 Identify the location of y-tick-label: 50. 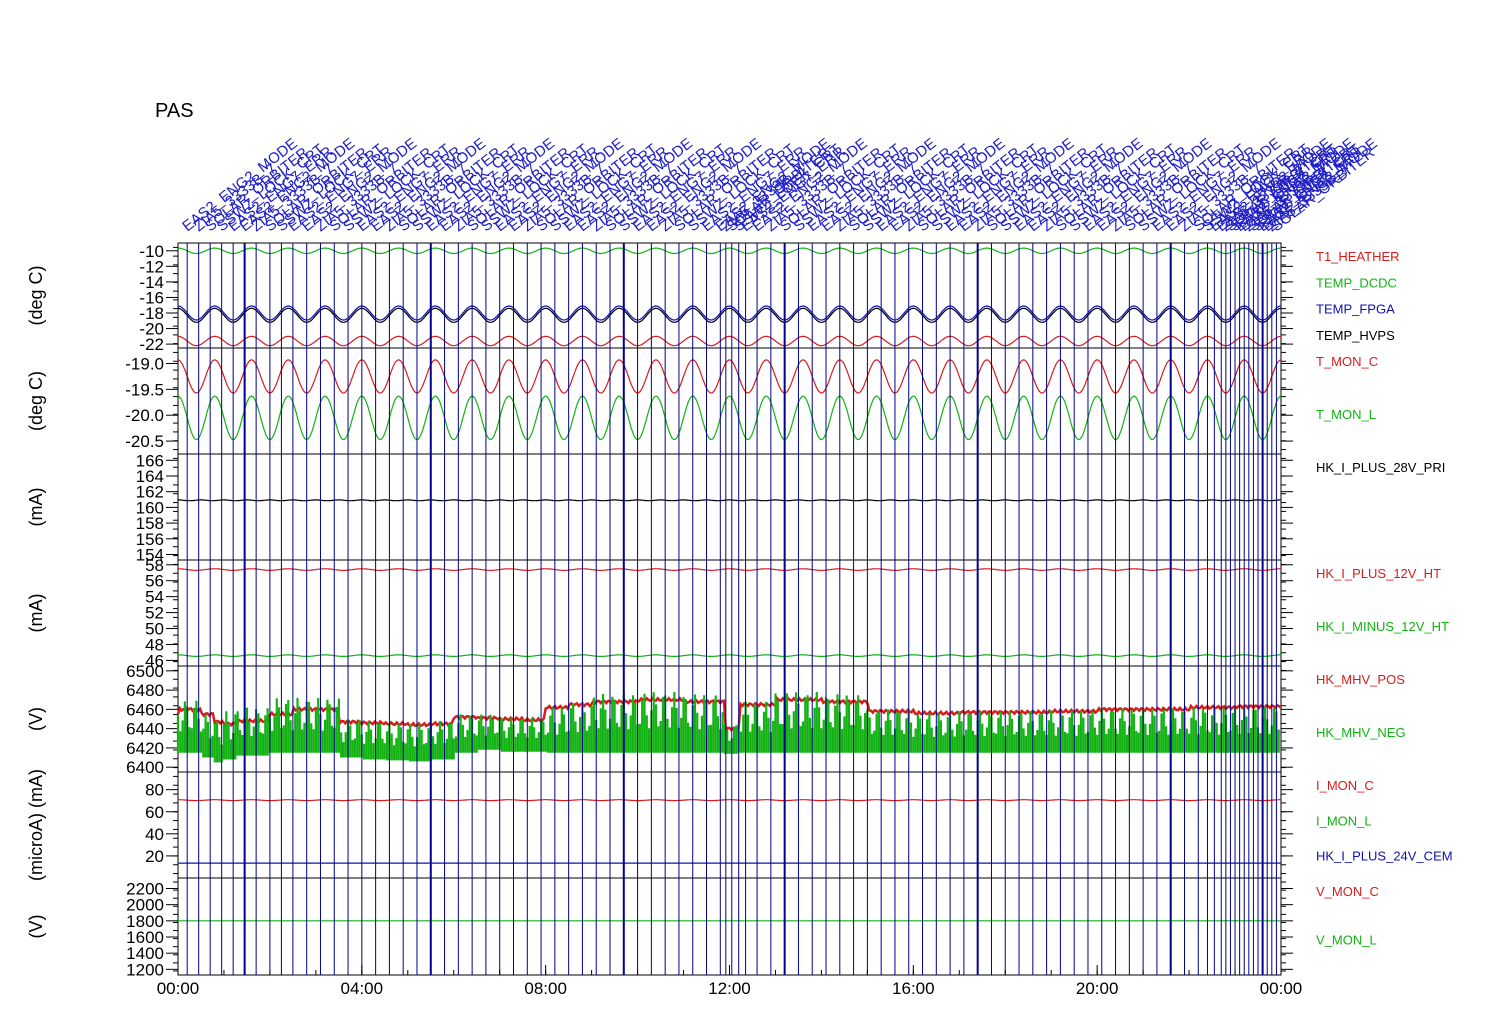
(154, 629).